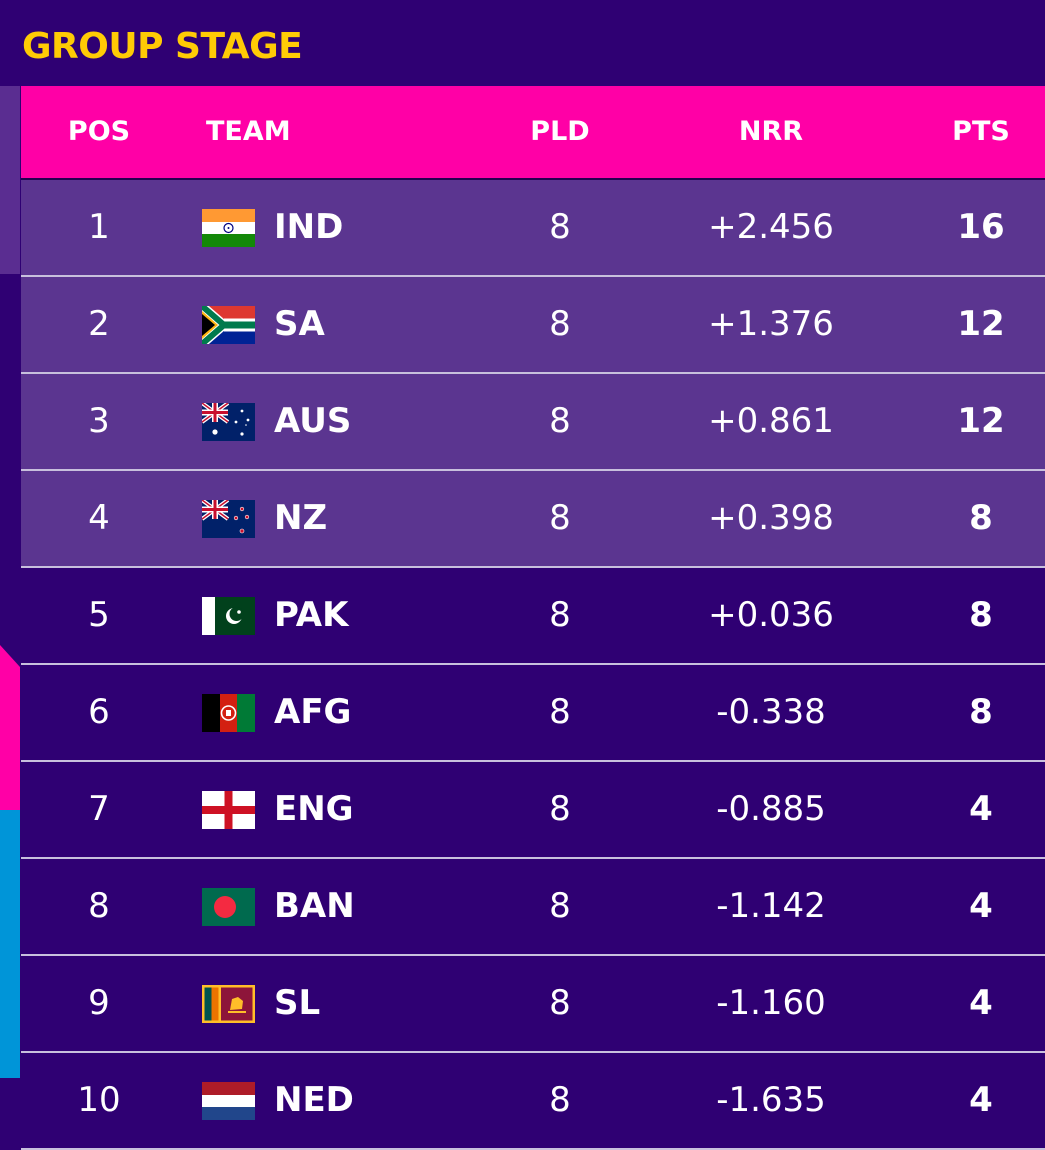 Image resolution: width=1045 pixels, height=1150 pixels. I want to click on points: 16, so click(981, 227).